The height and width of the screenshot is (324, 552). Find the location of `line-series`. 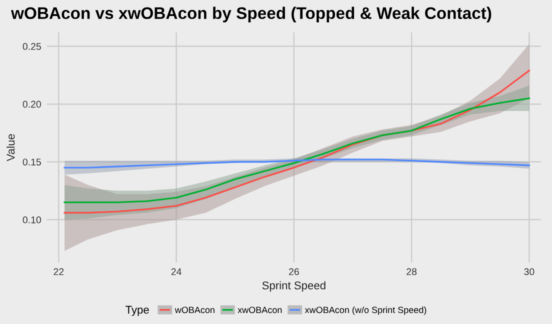

line-series is located at coordinates (297, 163).